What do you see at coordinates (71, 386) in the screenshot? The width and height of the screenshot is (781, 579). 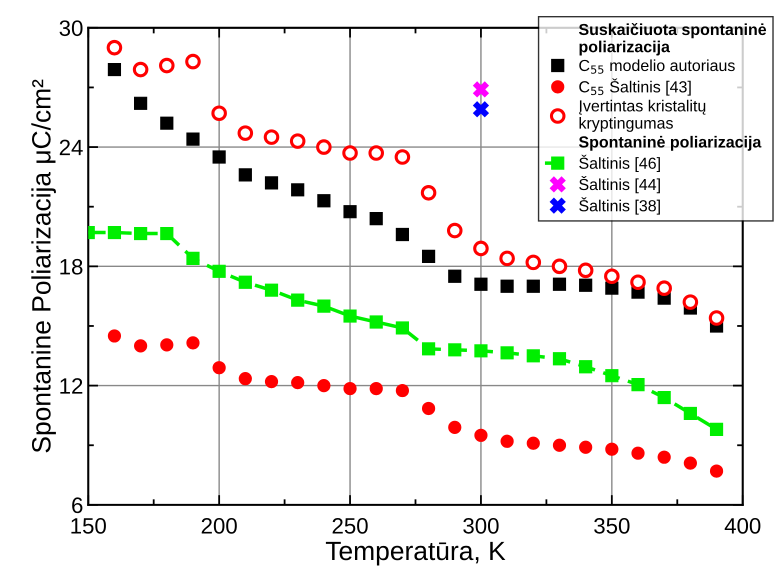 I see `y-tick-label: 12` at bounding box center [71, 386].